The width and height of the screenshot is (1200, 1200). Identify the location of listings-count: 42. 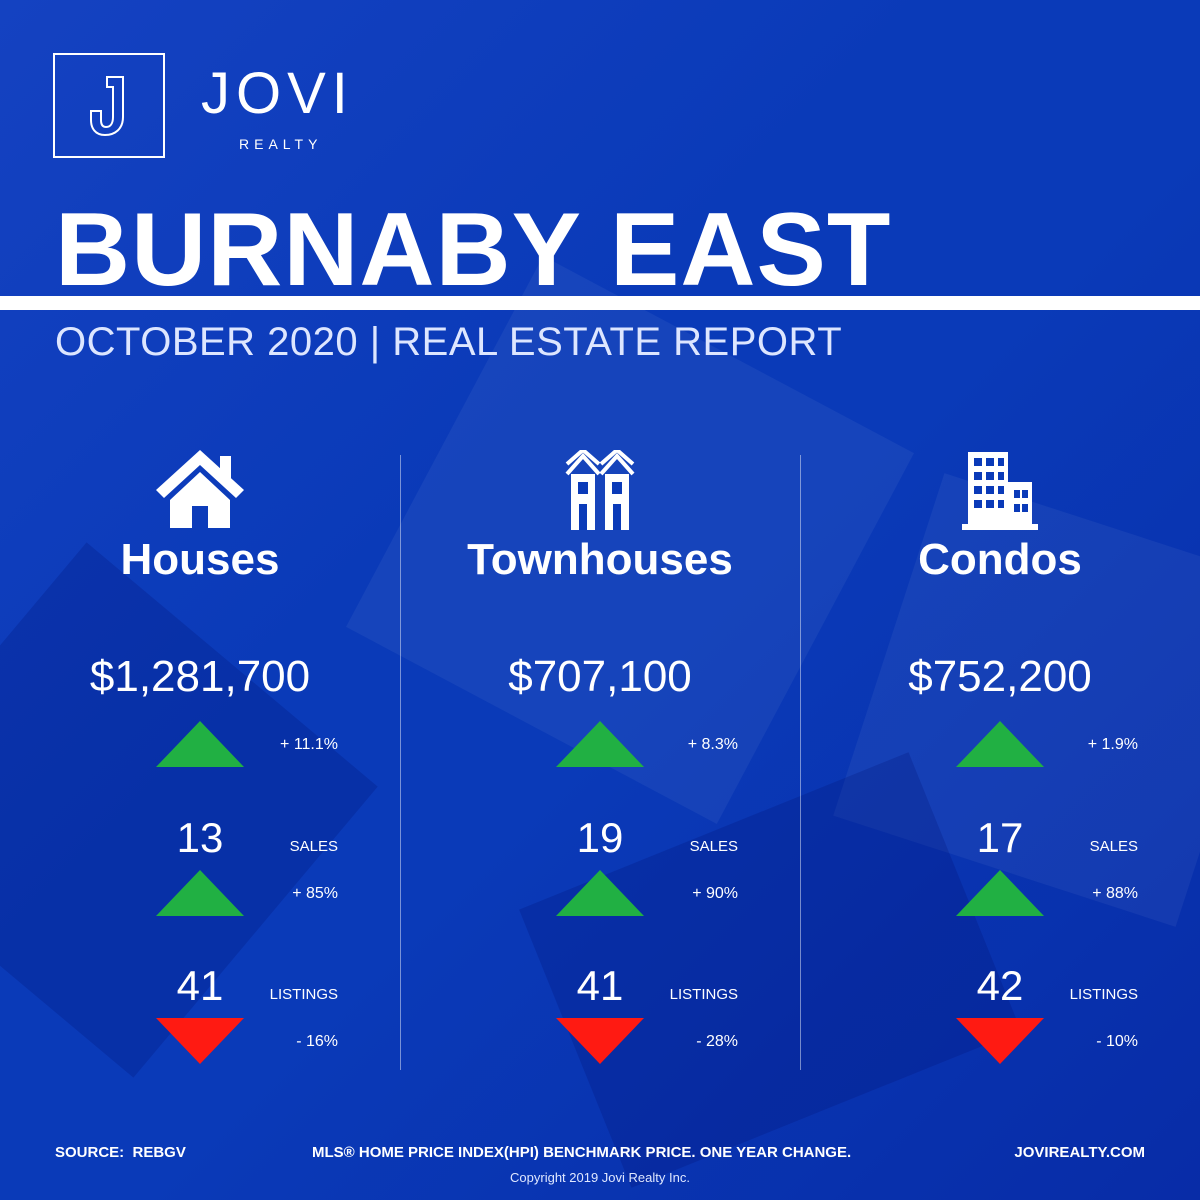
(1000, 985).